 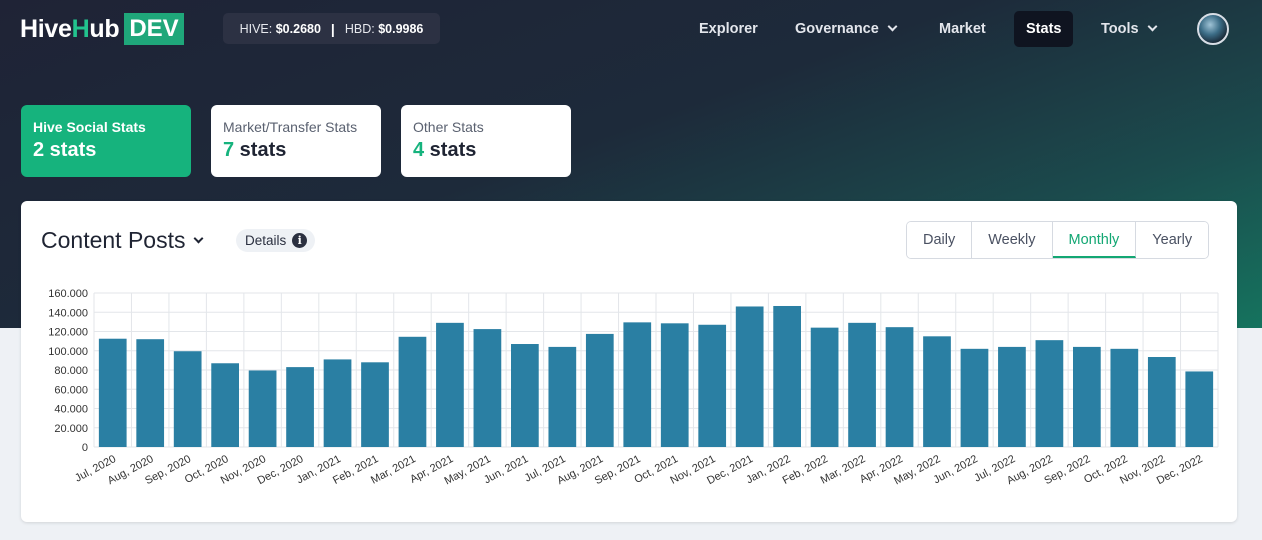 I want to click on hive-price: HIVE: $0.2680, so click(x=280, y=29).